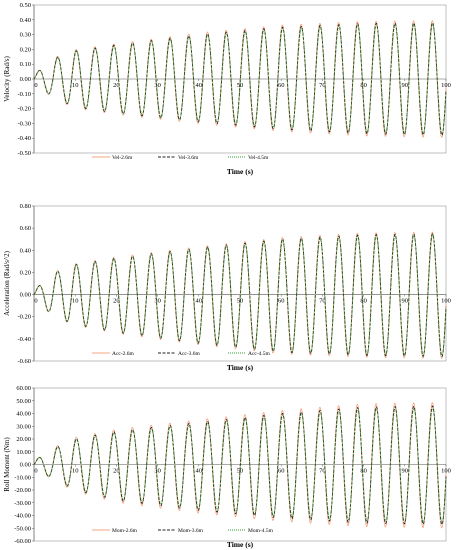 The width and height of the screenshot is (456, 550). What do you see at coordinates (23, 439) in the screenshot?
I see `y-tick-label: 20.00` at bounding box center [23, 439].